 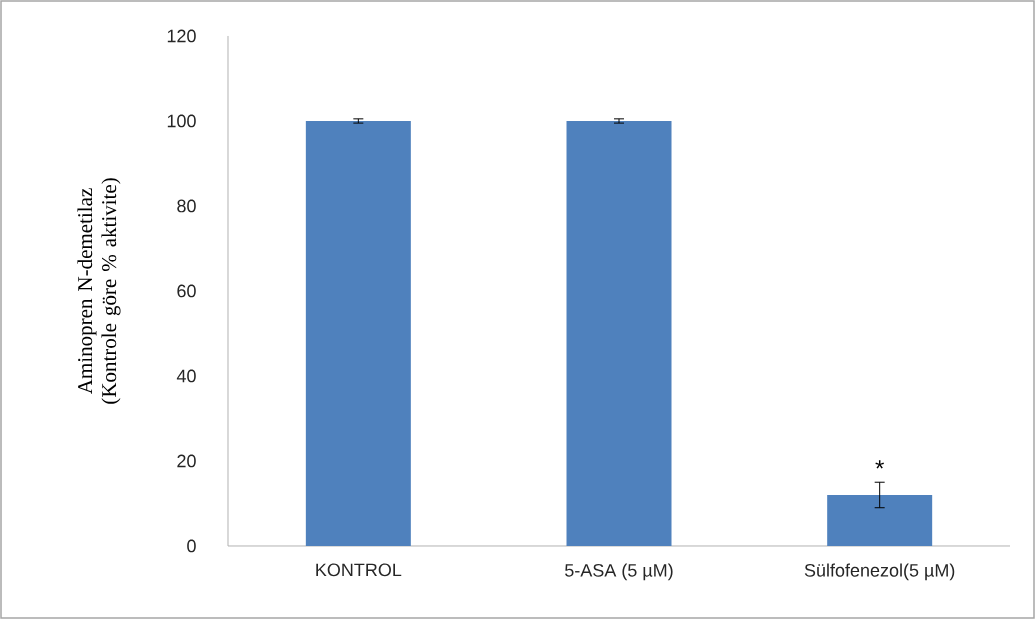 What do you see at coordinates (879, 464) in the screenshot?
I see `annotation: *` at bounding box center [879, 464].